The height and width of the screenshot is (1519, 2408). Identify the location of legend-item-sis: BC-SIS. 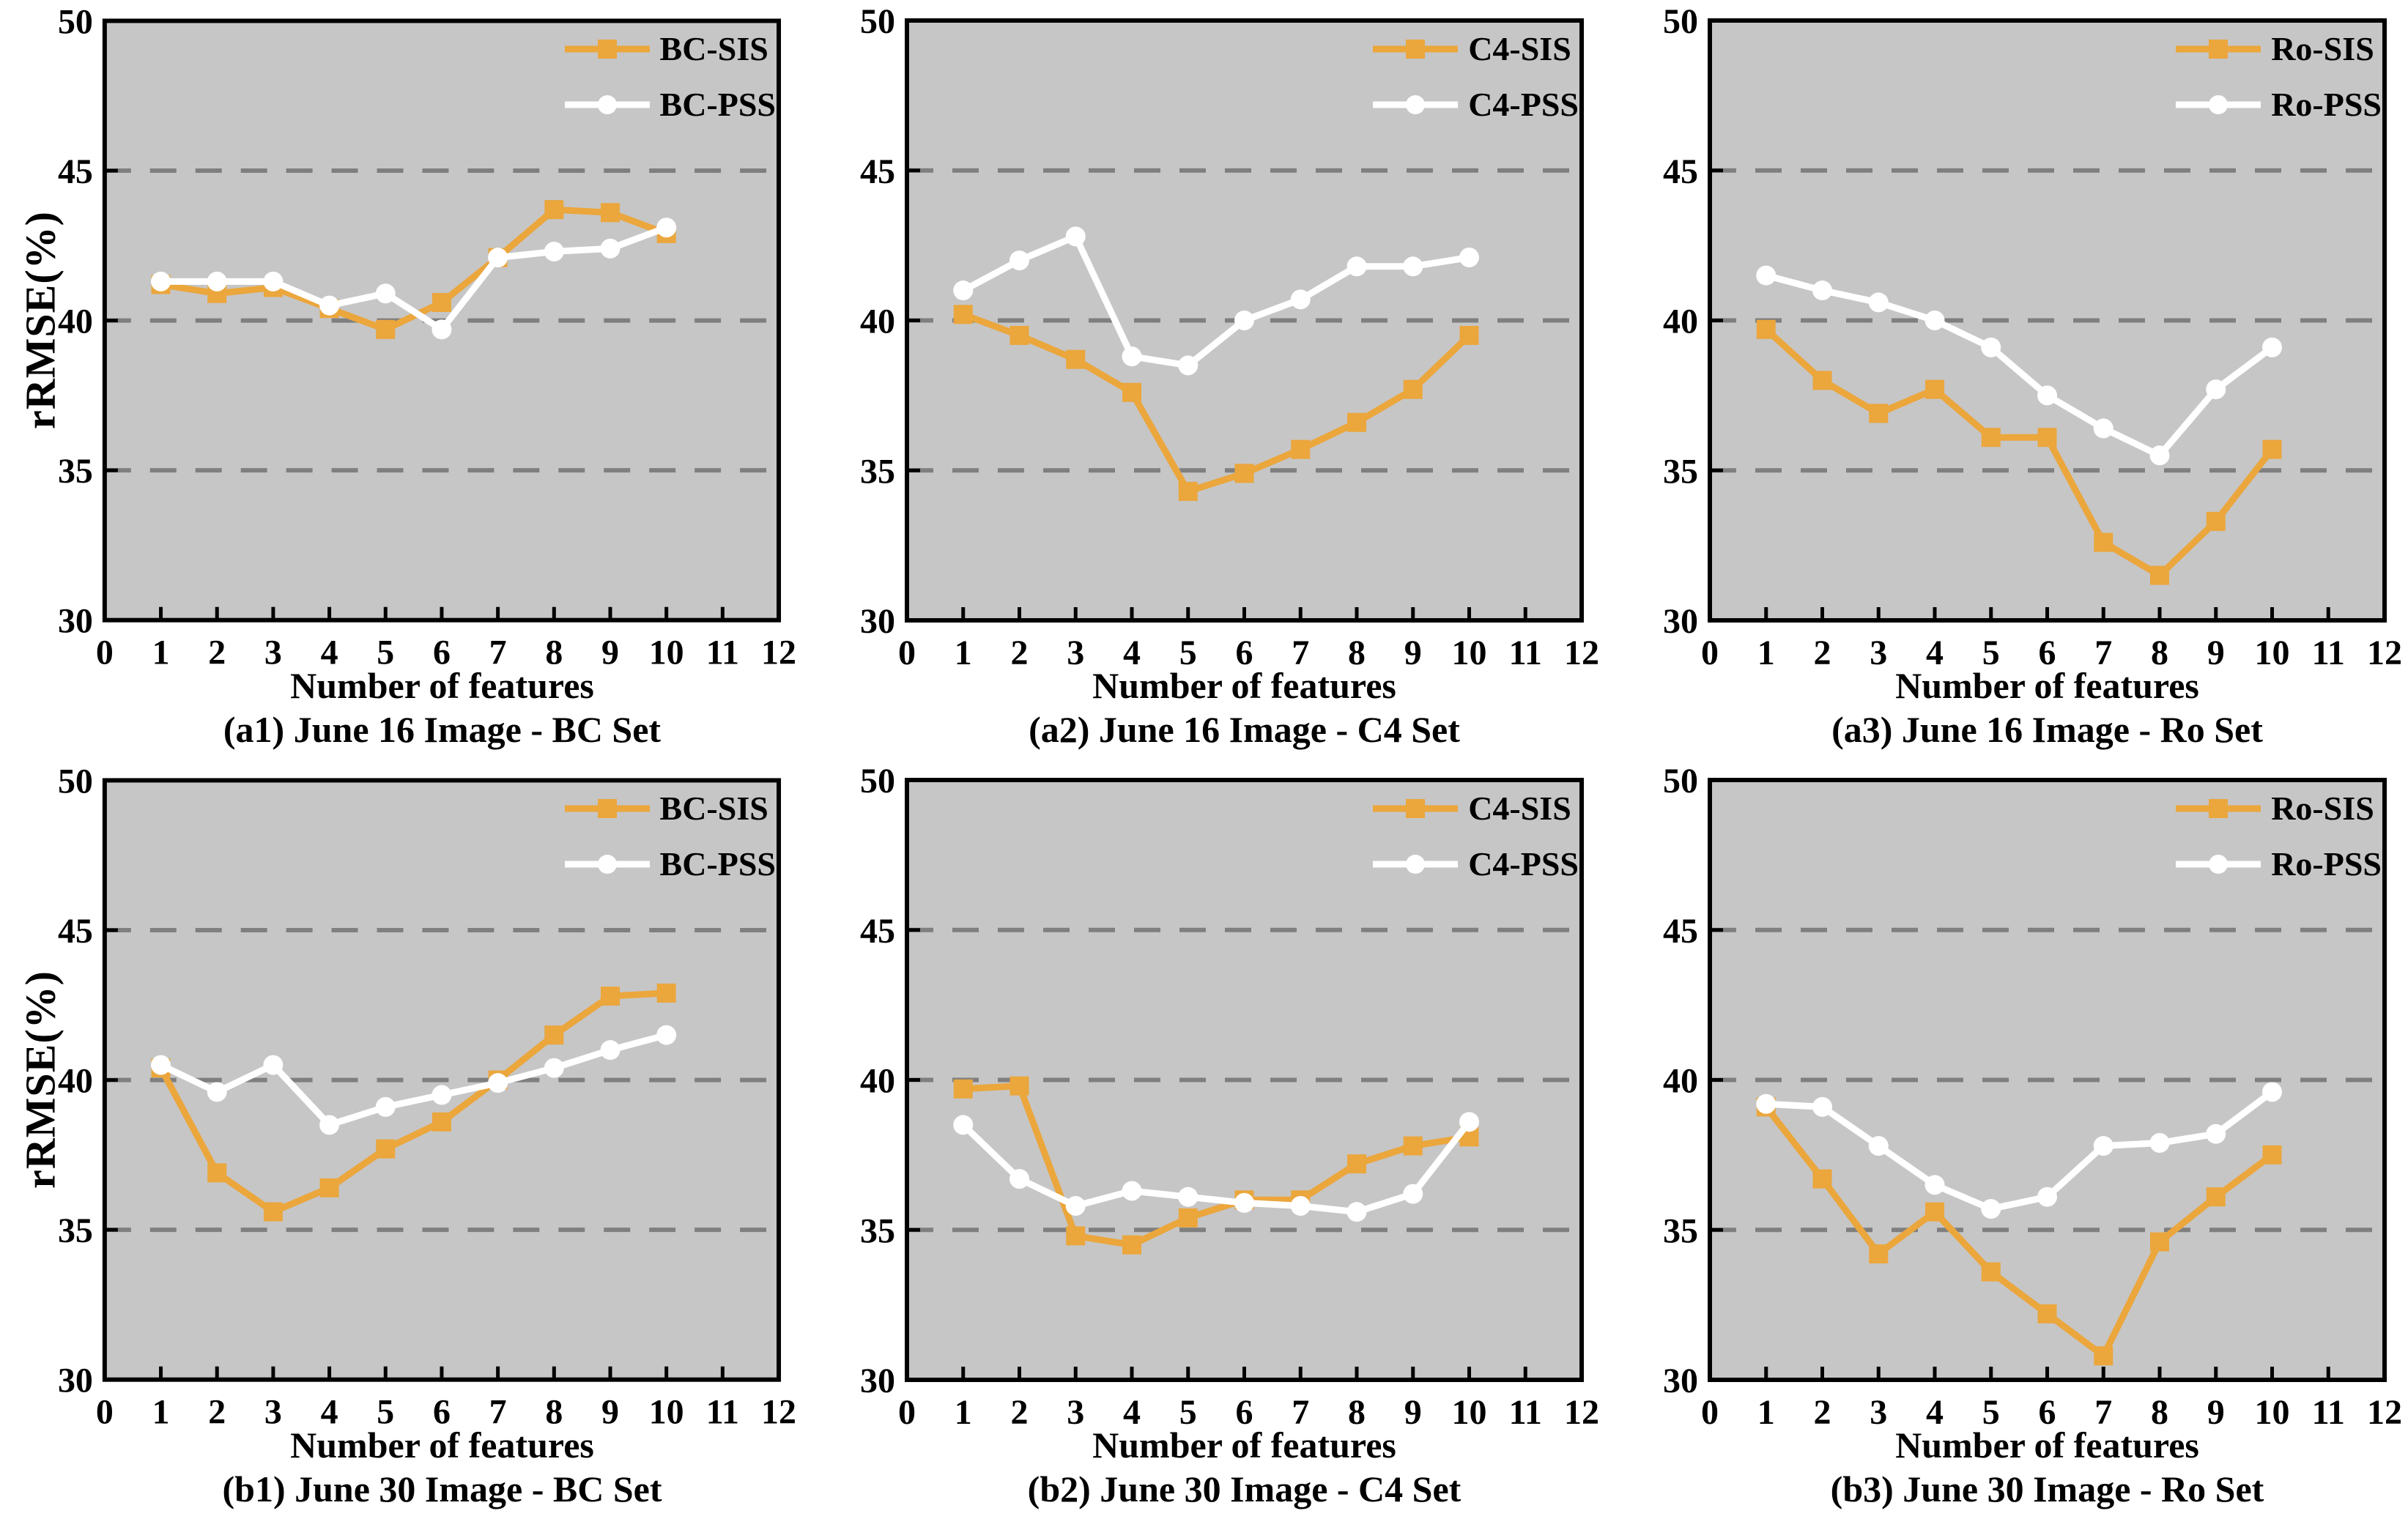
(666, 49).